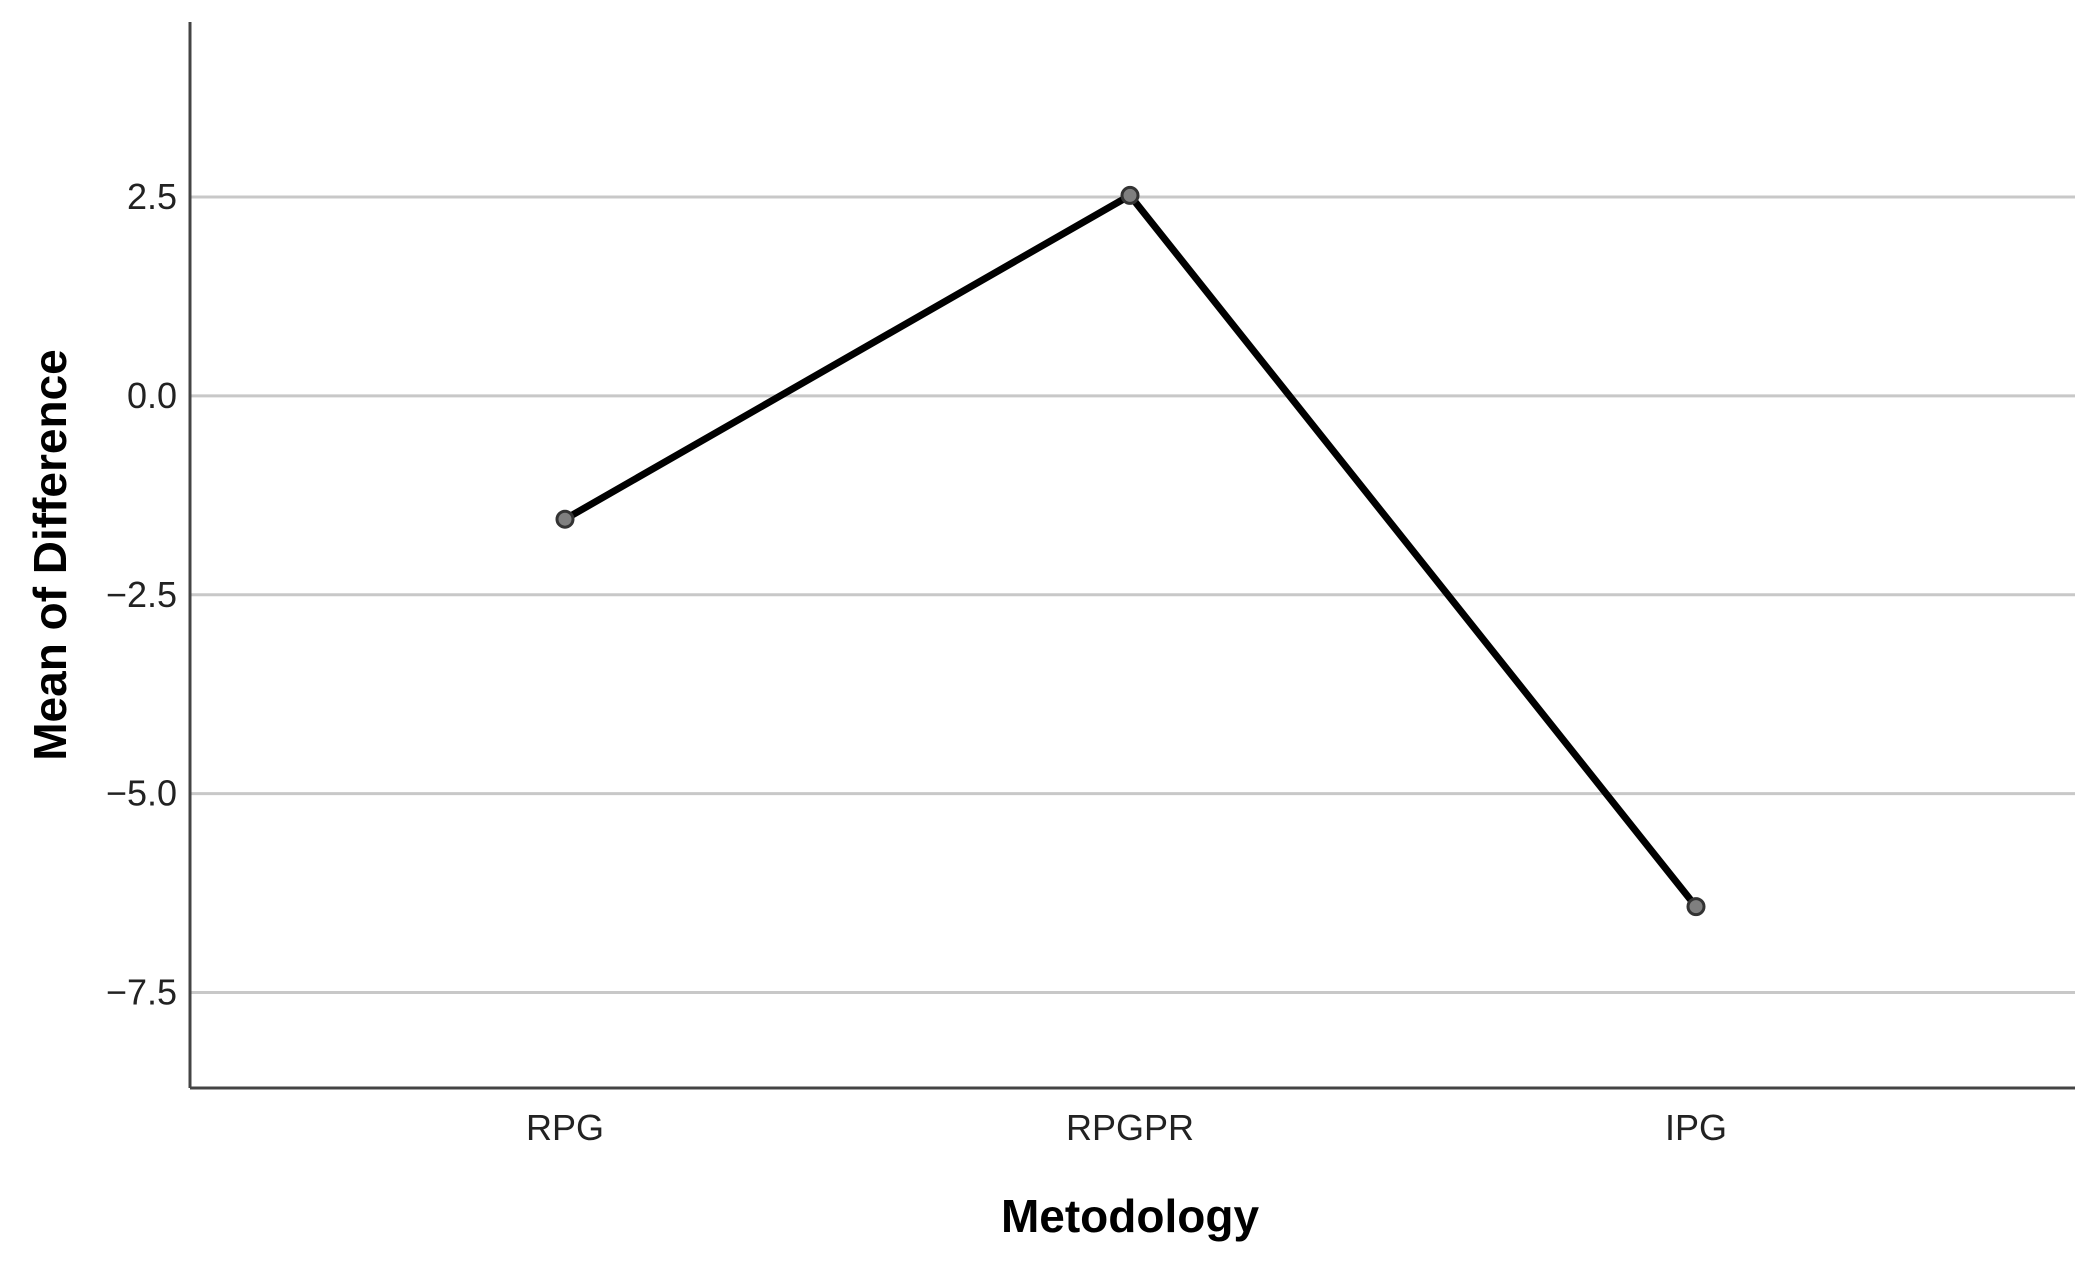 The height and width of the screenshot is (1263, 2087). Describe the element at coordinates (1696, 1127) in the screenshot. I see `x-tick-label: IPG` at that location.